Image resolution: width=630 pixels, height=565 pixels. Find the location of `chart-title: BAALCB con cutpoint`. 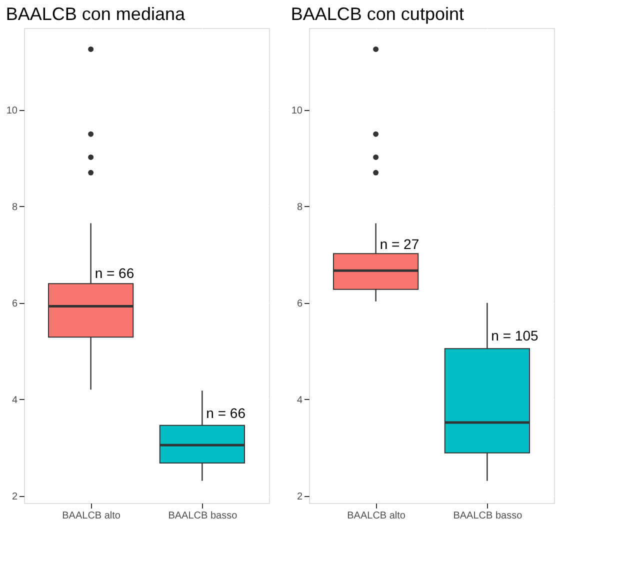

chart-title: BAALCB con cutpoint is located at coordinates (377, 14).